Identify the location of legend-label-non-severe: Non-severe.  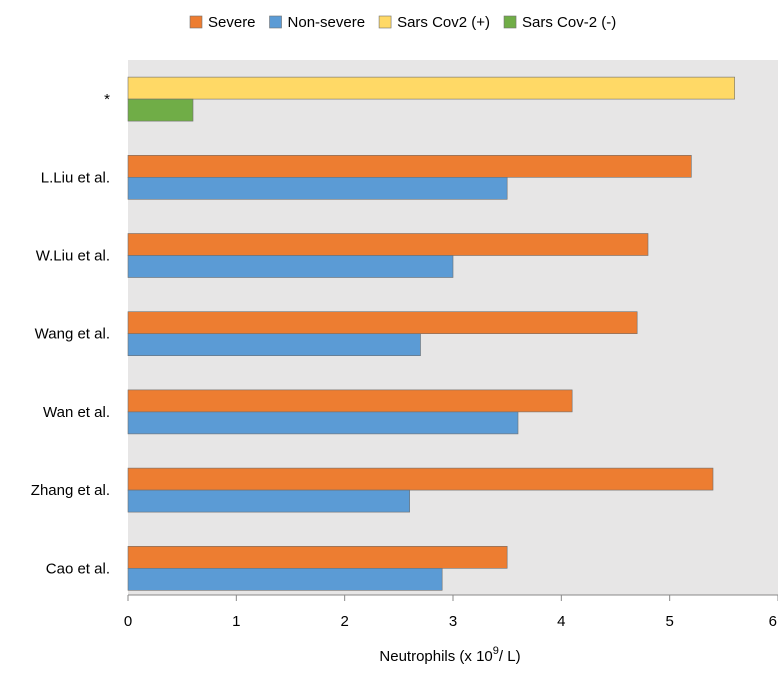
(327, 22).